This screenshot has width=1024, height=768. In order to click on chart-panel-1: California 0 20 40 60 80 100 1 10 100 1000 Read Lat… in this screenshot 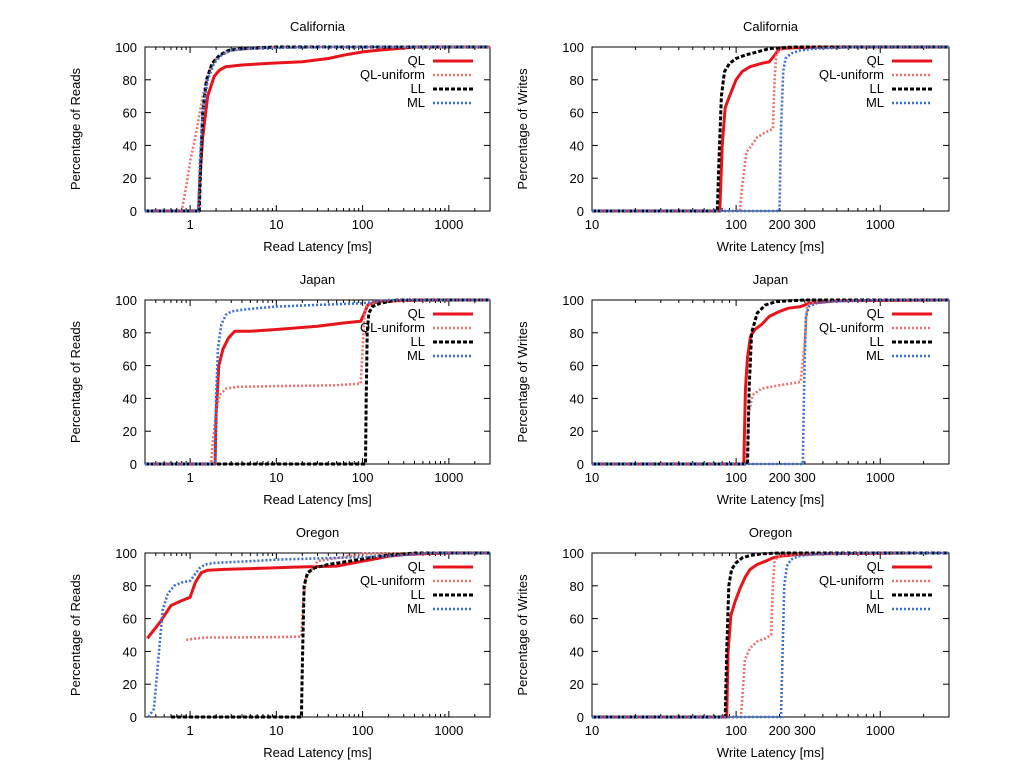, I will do `click(279, 136)`.